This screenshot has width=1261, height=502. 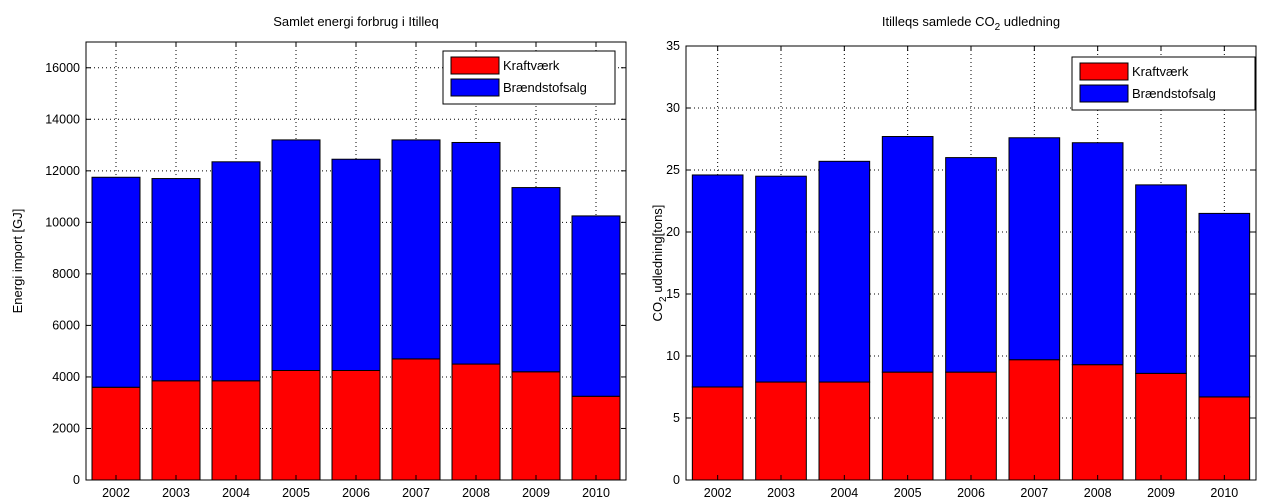 What do you see at coordinates (673, 108) in the screenshot?
I see `y-tick-label: 30` at bounding box center [673, 108].